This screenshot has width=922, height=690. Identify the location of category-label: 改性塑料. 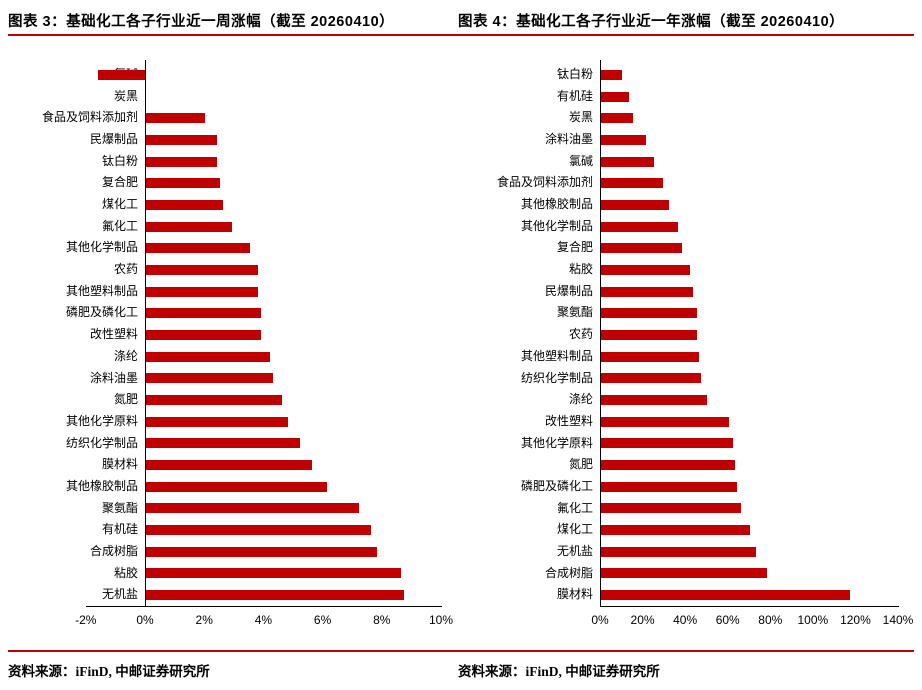
(568, 420).